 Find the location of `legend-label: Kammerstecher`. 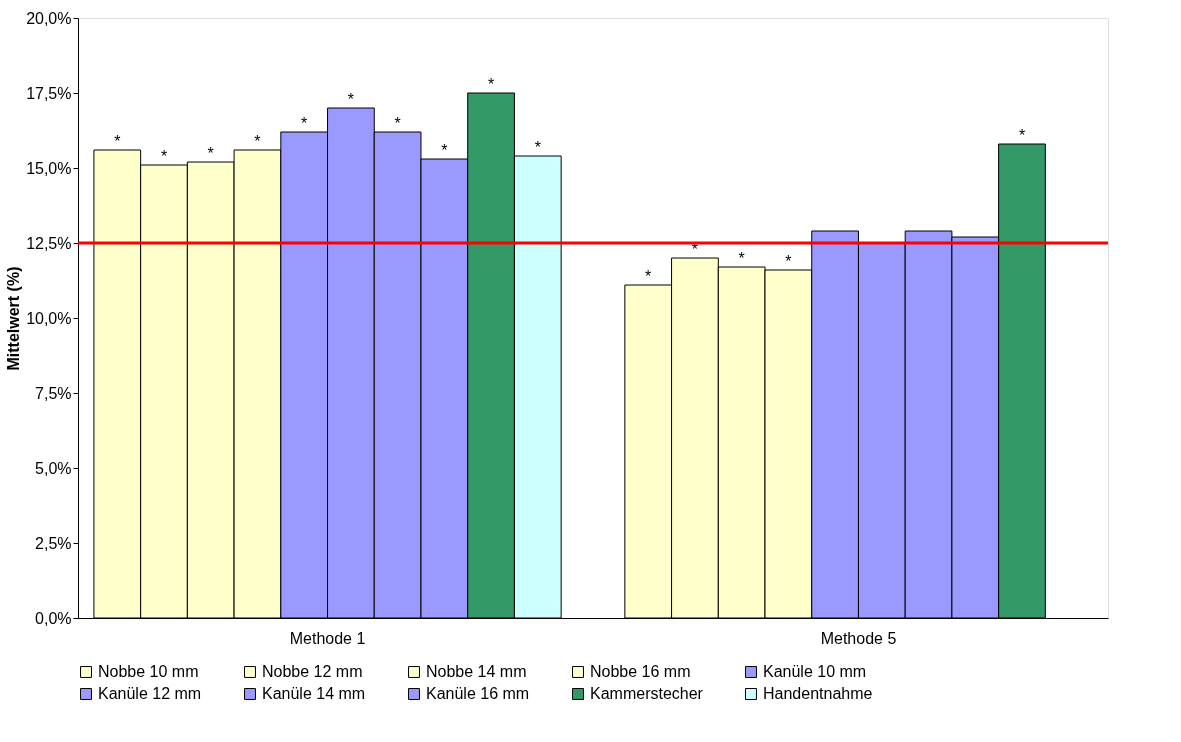

legend-label: Kammerstecher is located at coordinates (647, 693).